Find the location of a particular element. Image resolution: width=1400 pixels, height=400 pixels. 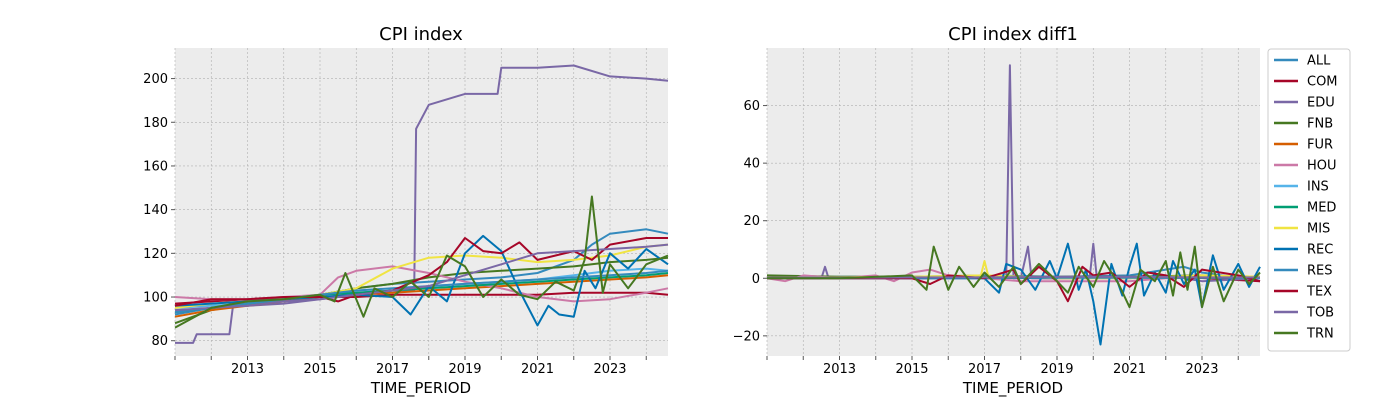

legend-label-res: RES is located at coordinates (1320, 271).